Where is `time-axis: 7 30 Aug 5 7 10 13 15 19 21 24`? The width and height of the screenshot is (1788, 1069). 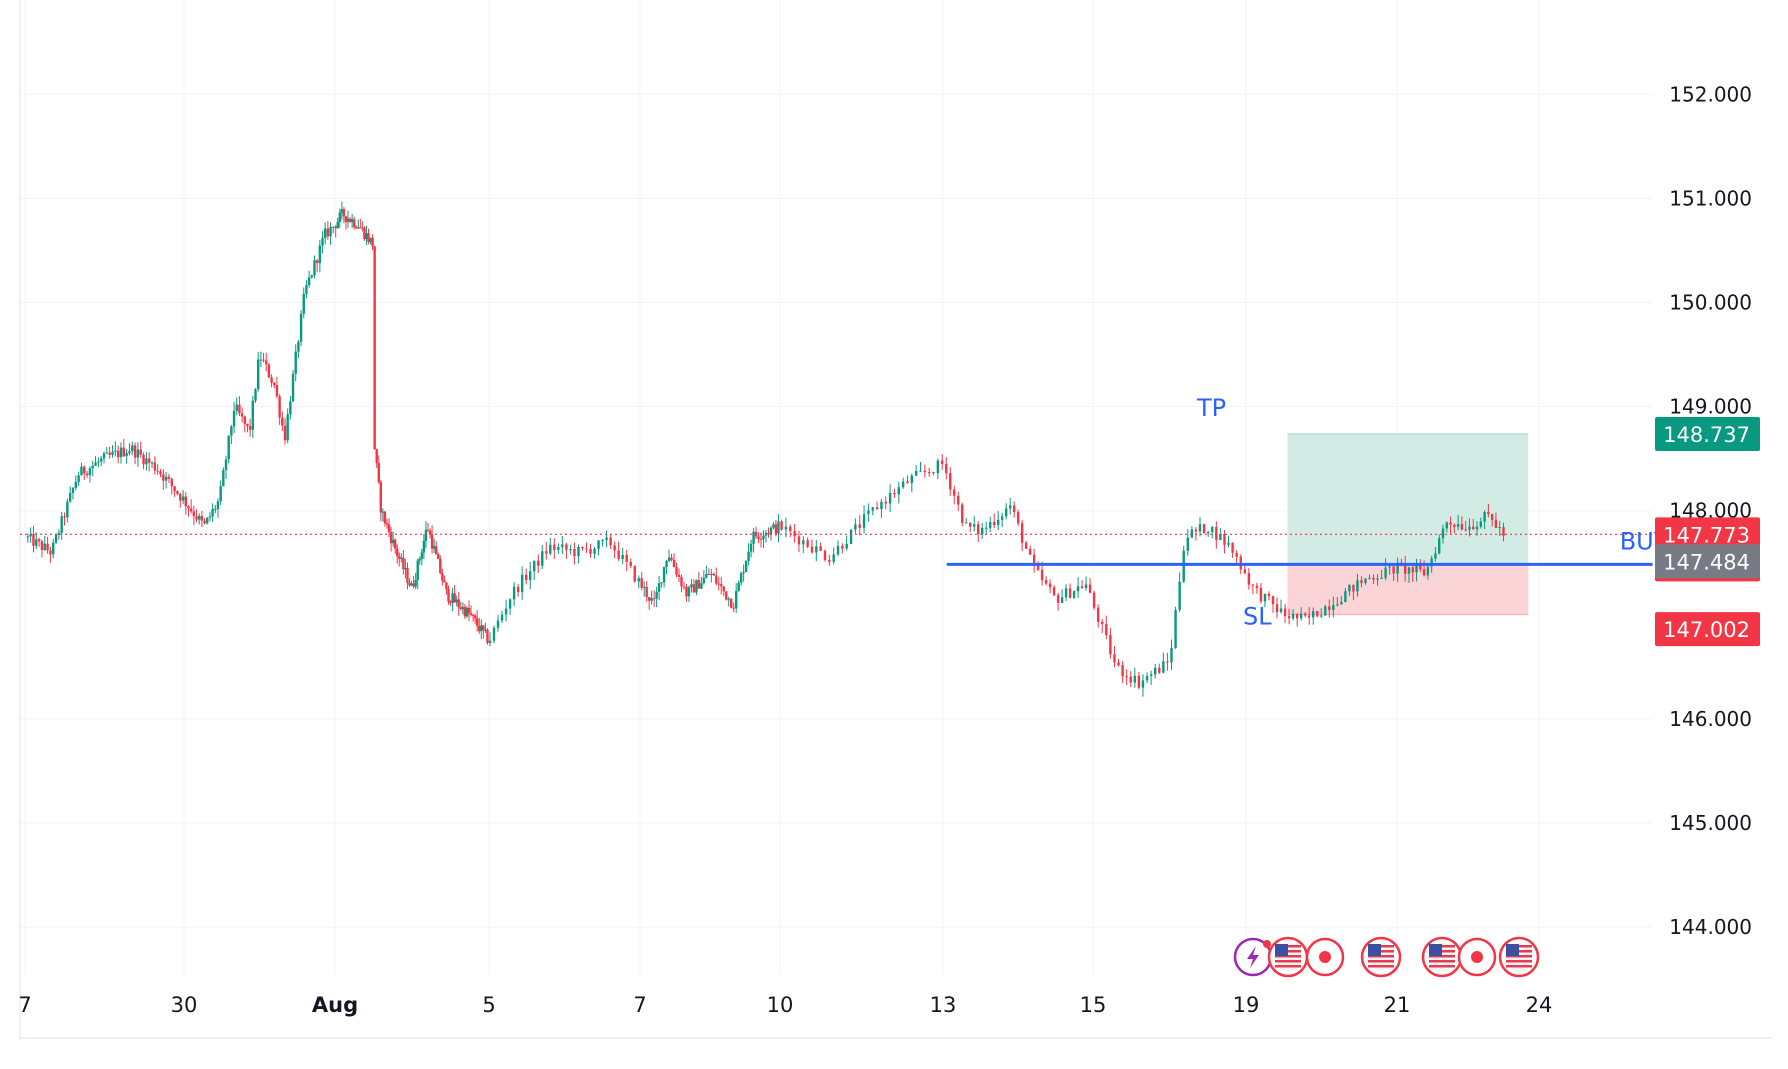 time-axis: 7 30 Aug 5 7 10 13 15 19 21 24 is located at coordinates (785, 1005).